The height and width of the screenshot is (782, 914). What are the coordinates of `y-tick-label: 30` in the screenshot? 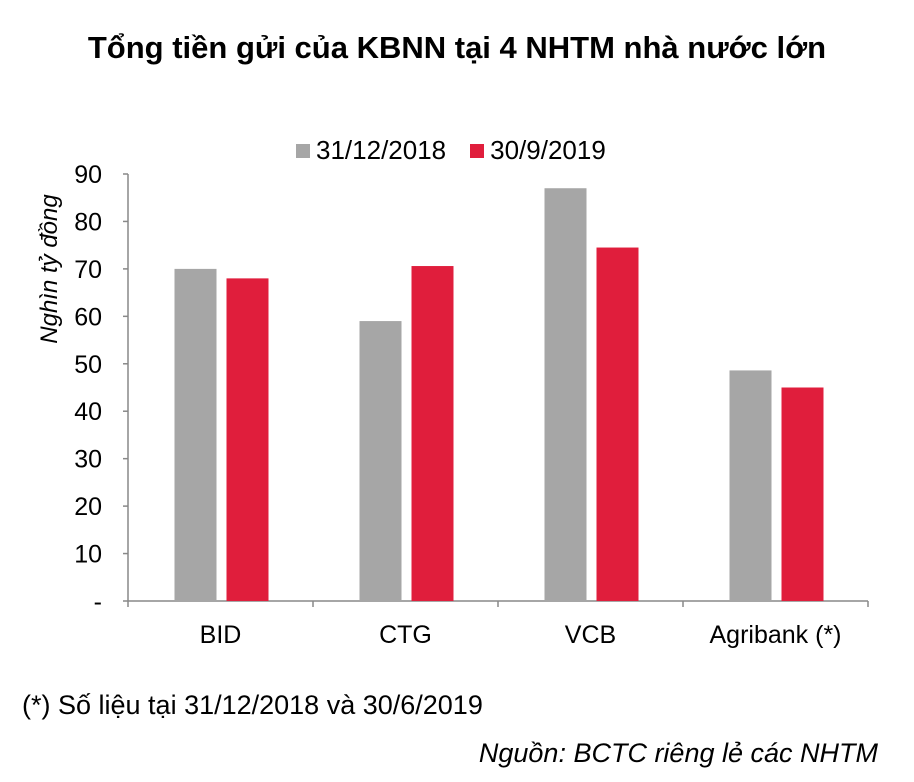 It's located at (88, 460).